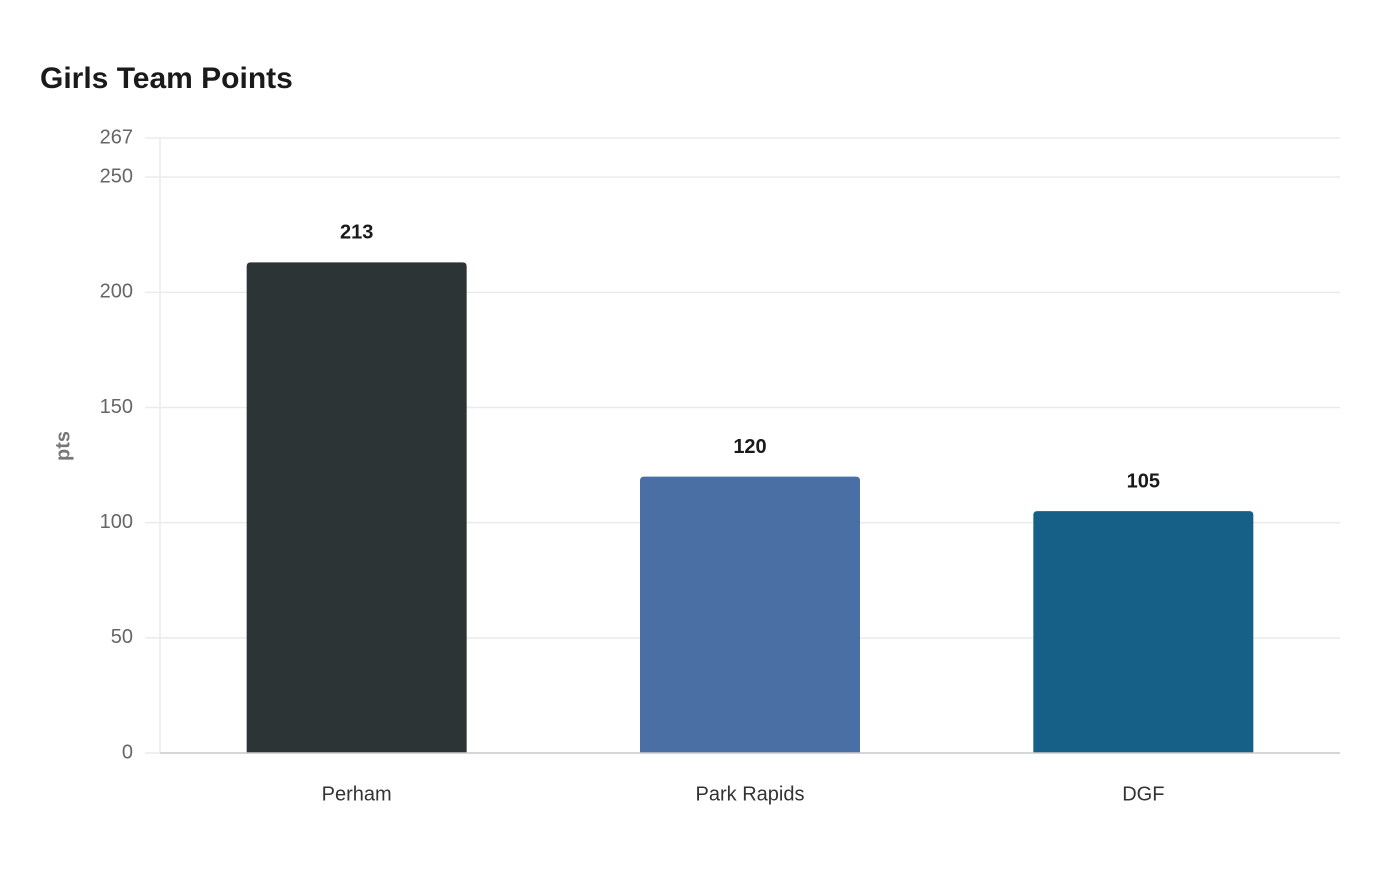 This screenshot has height=880, width=1400. I want to click on y-tick-label: 250, so click(116, 176).